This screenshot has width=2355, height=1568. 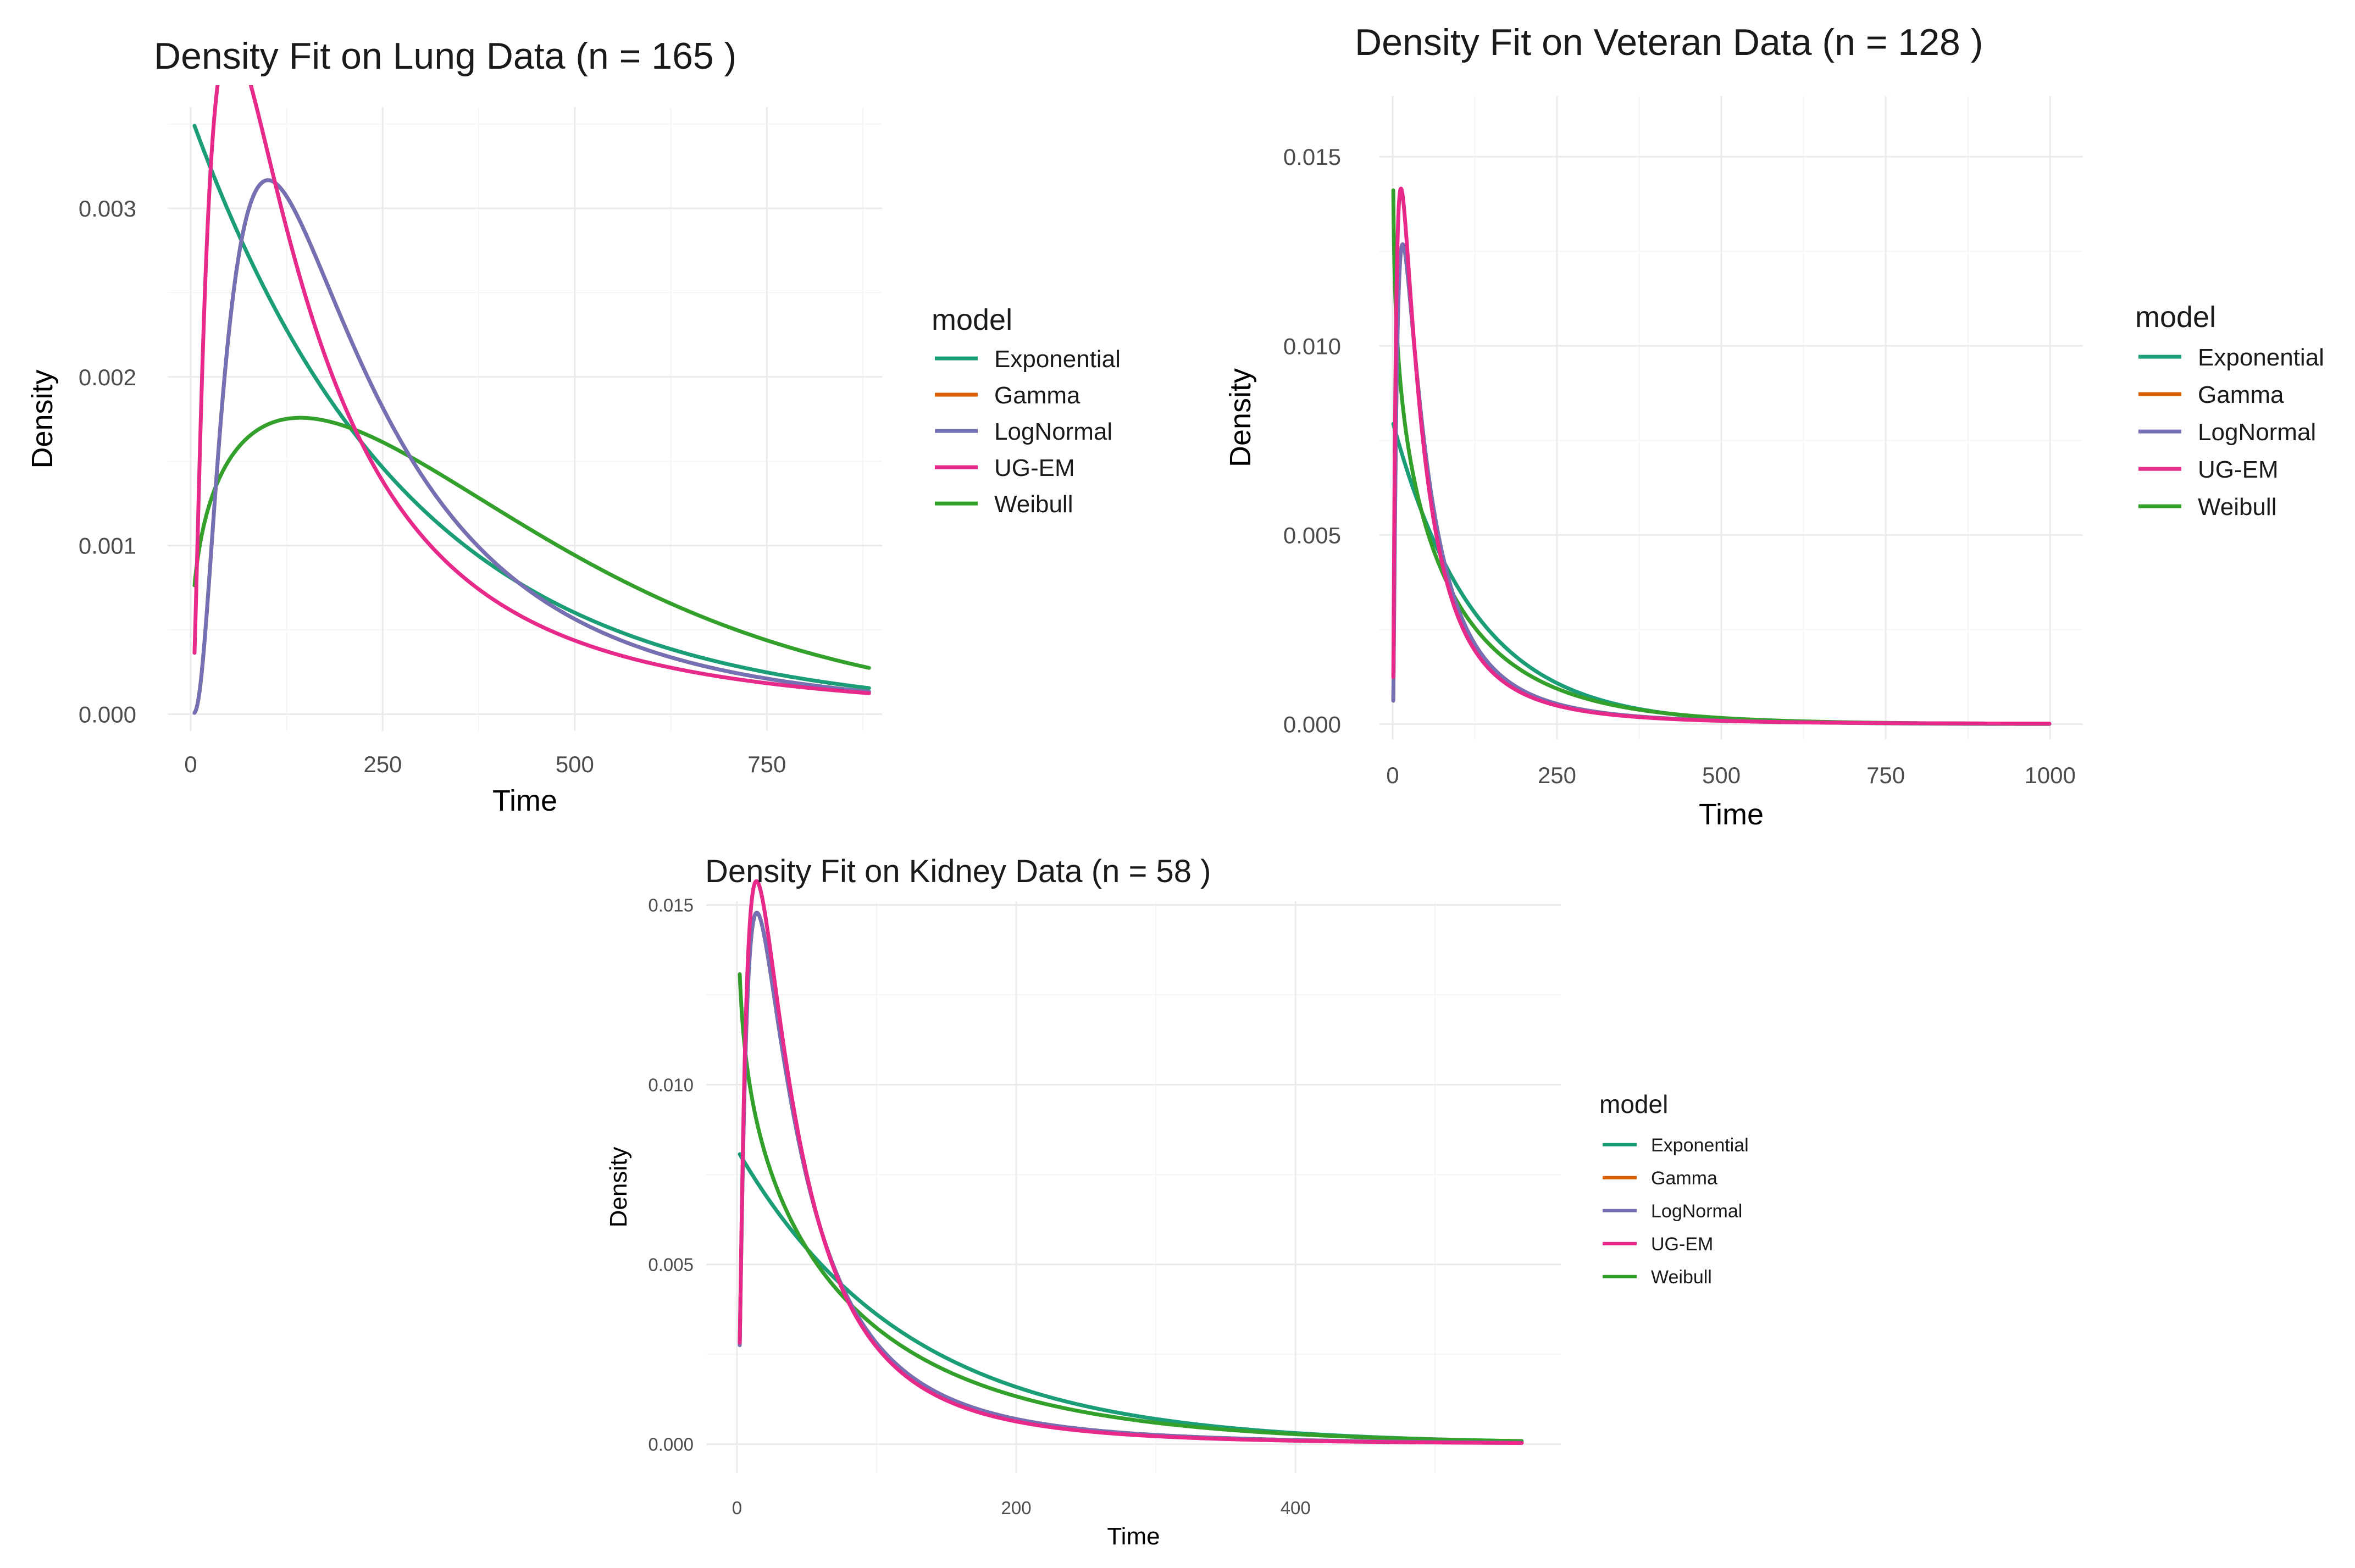 I want to click on chart-title: Density Fit on Lung Data (n = 165 ), so click(x=445, y=56).